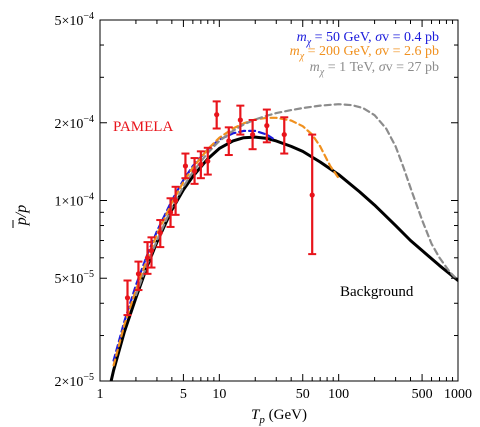 The height and width of the screenshot is (427, 480). I want to click on x-tick-label: 50, so click(303, 394).